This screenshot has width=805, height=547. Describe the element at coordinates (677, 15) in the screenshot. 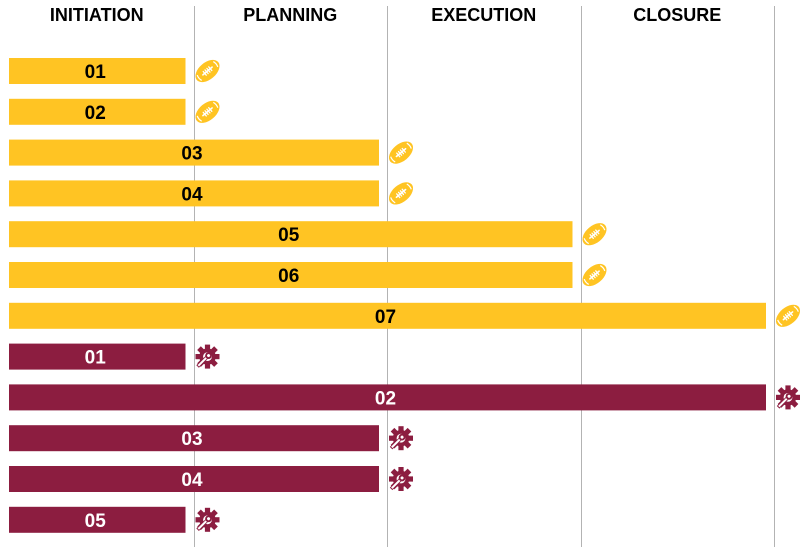

I see `phase-label-closure: CLOSURE` at that location.